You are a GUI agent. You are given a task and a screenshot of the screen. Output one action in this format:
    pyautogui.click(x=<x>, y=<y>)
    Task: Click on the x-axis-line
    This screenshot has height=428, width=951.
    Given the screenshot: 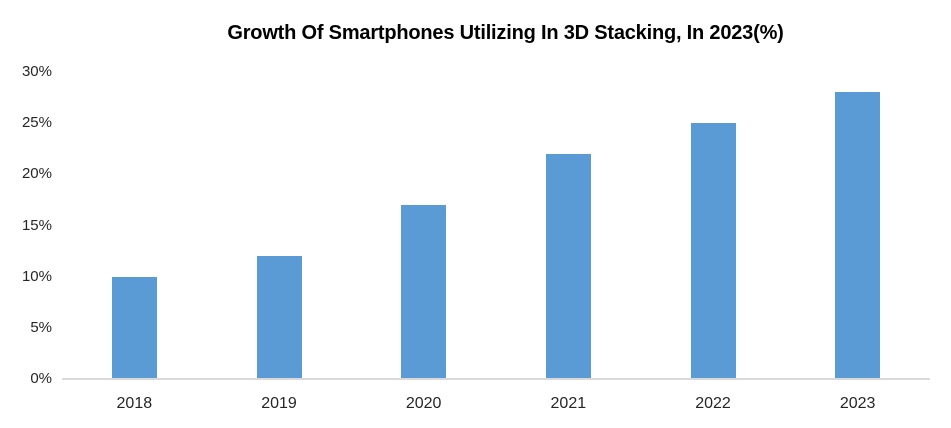 What is the action you would take?
    pyautogui.click(x=496, y=379)
    